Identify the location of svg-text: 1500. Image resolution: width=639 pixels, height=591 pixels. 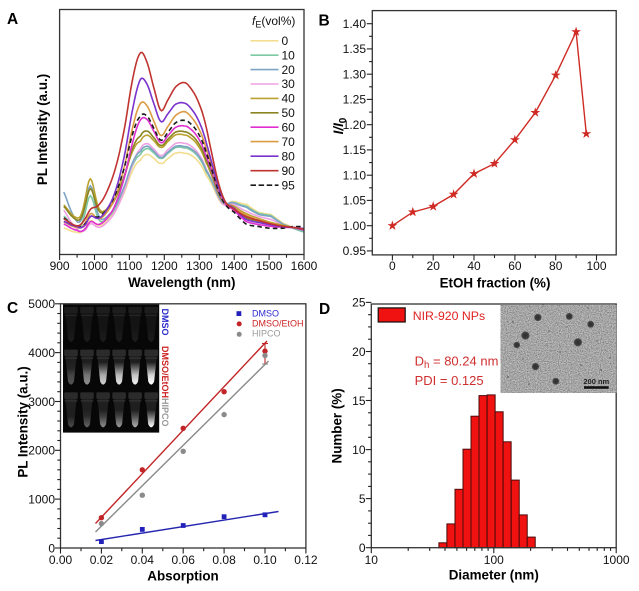
(269, 266).